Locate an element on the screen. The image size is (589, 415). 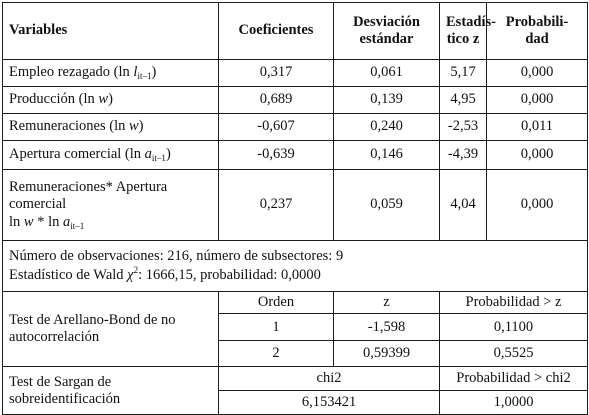
variable-name: Remuneraciones (ln w) is located at coordinates (110, 127).